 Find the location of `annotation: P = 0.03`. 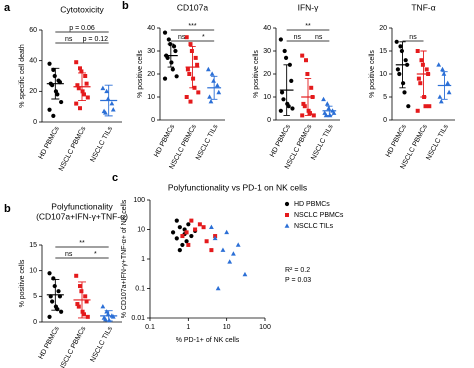

annotation: P = 0.03 is located at coordinates (298, 280).